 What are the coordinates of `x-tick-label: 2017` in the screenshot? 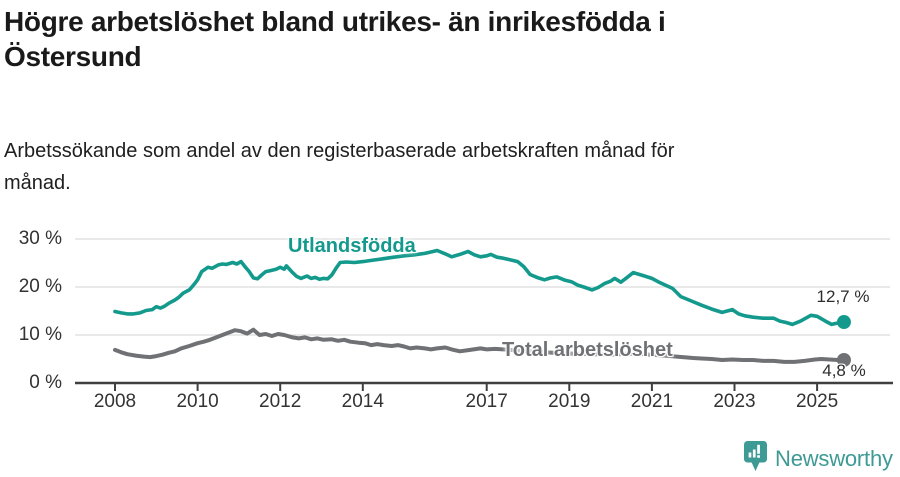 It's located at (486, 401).